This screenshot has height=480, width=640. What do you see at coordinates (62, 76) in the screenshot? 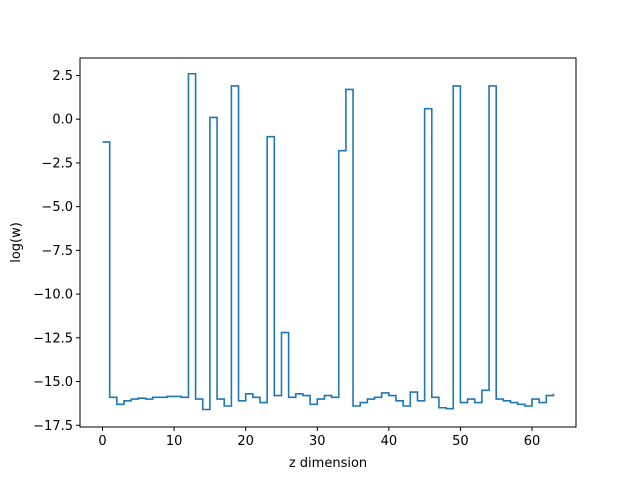
I see `y-tick-label: 2.5` at bounding box center [62, 76].